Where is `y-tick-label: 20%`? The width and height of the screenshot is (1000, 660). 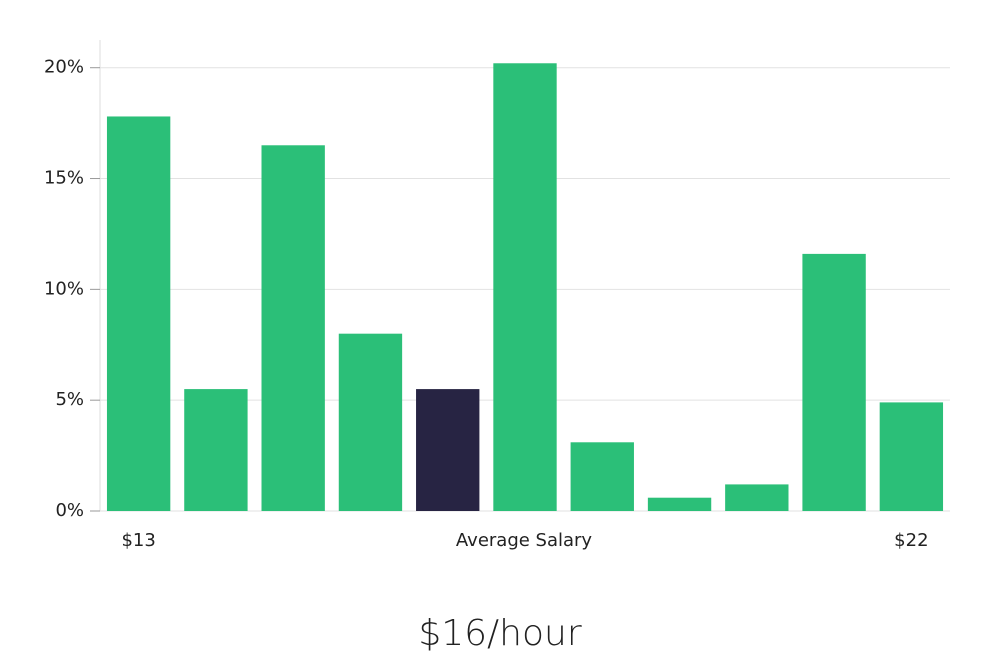 y-tick-label: 20% is located at coordinates (64, 67).